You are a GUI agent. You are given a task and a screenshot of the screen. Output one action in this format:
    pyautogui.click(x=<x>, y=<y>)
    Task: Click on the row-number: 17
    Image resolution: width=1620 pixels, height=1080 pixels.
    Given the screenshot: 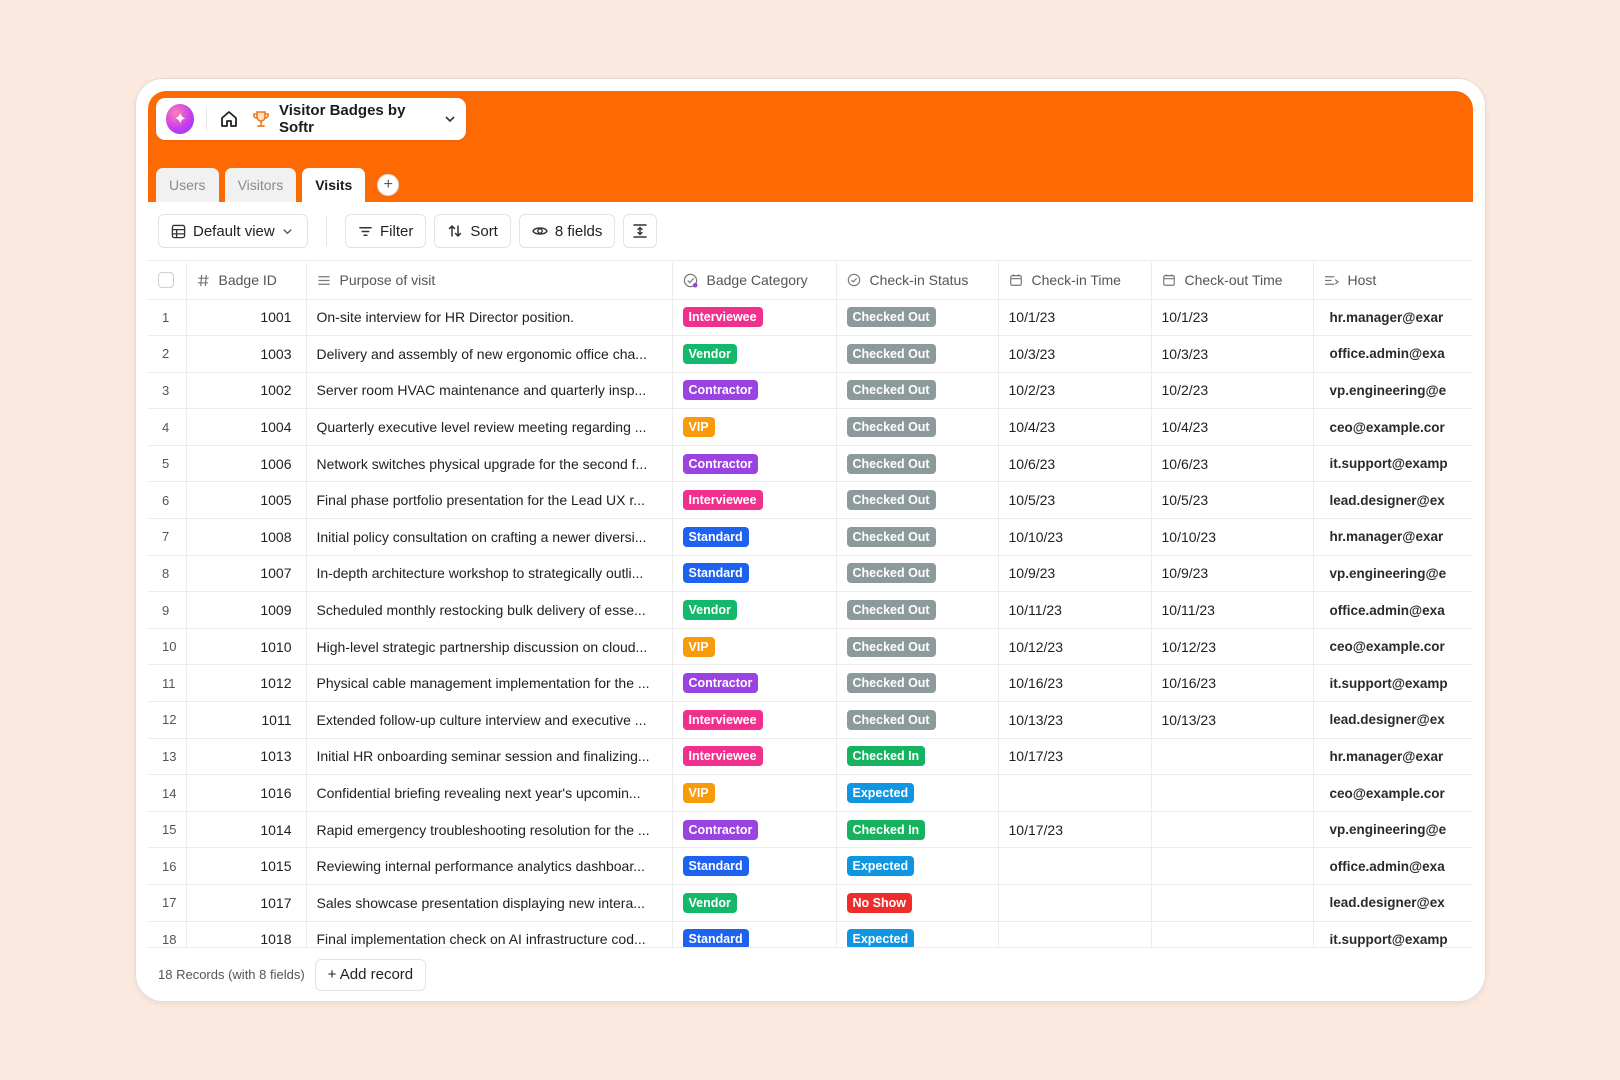 What is the action you would take?
    pyautogui.click(x=167, y=903)
    